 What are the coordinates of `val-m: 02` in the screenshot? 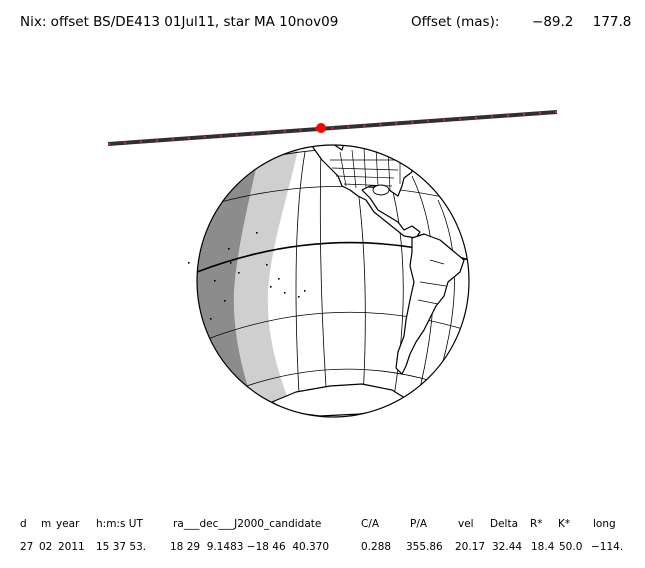 It's located at (46, 547).